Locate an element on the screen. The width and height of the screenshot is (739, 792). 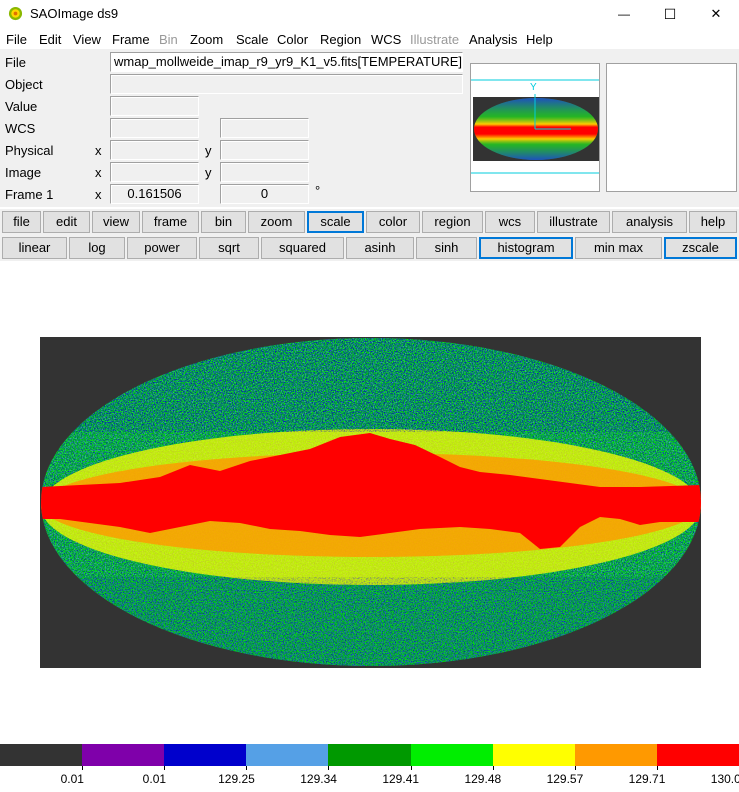
galactic-plane-red is located at coordinates (371, 491).